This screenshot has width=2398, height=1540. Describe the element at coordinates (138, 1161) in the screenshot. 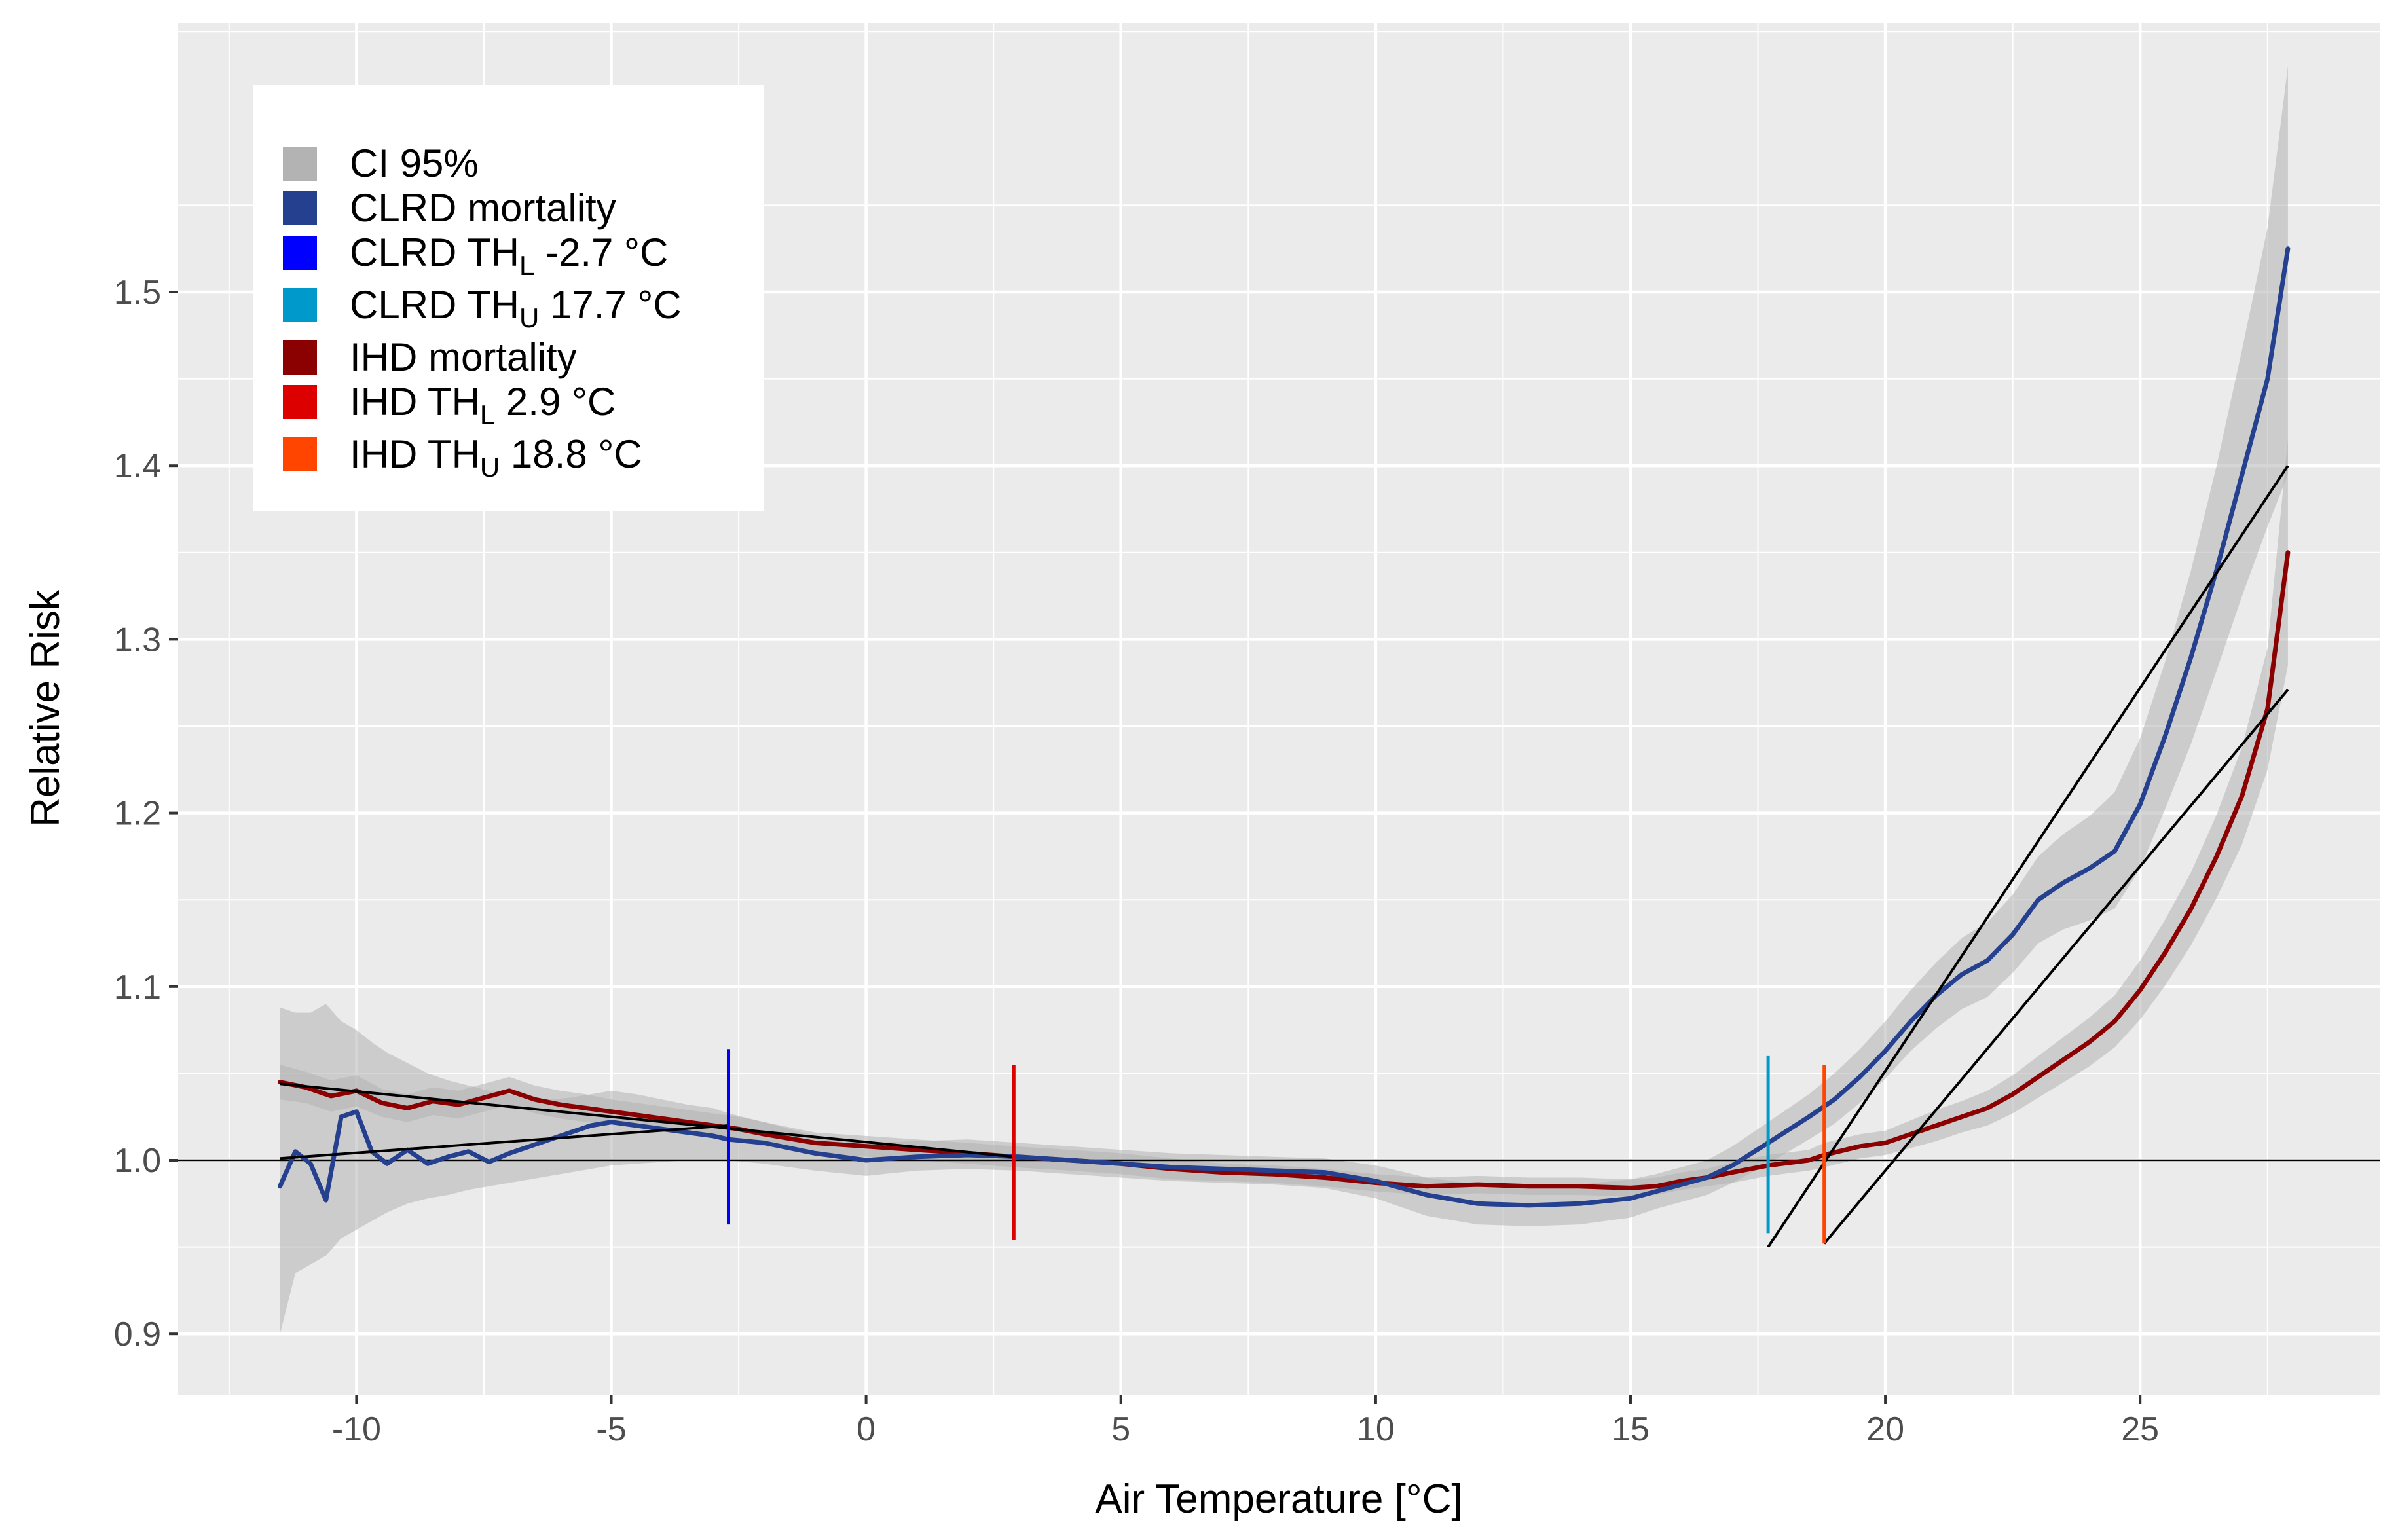

I see `y-tick-label: 1.0` at that location.